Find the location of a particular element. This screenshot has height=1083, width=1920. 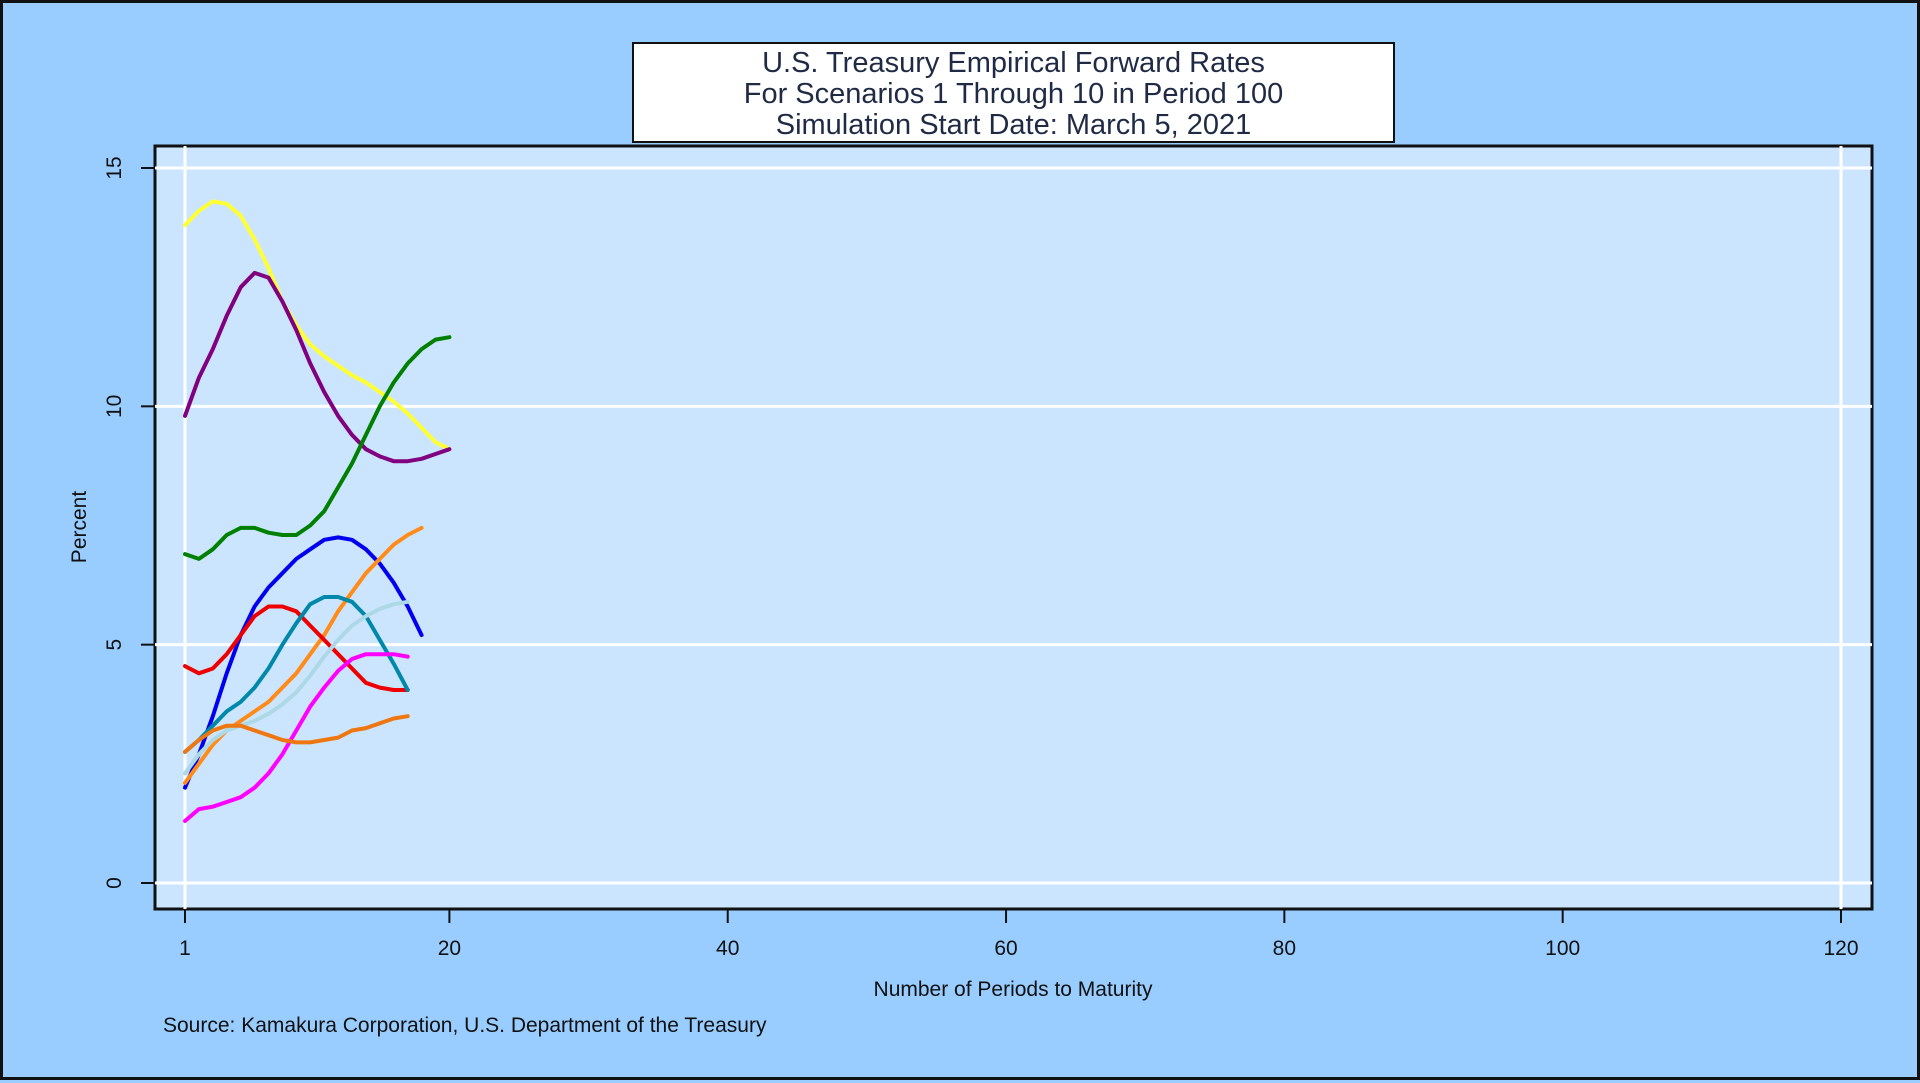

x-tick-label: 60 is located at coordinates (1005, 948).